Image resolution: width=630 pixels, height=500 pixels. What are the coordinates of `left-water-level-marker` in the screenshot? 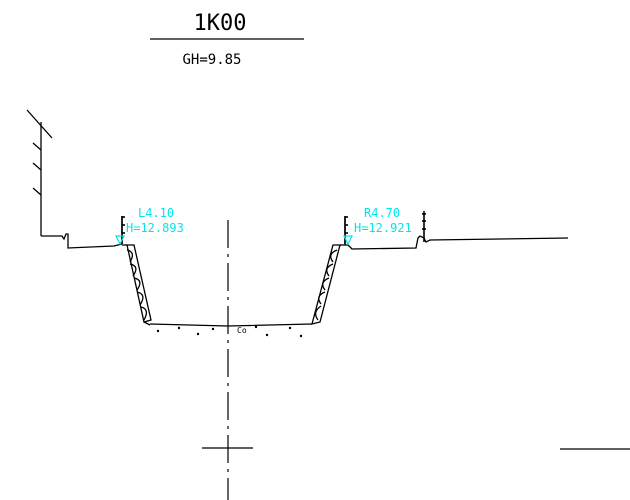 It's located at (120, 240).